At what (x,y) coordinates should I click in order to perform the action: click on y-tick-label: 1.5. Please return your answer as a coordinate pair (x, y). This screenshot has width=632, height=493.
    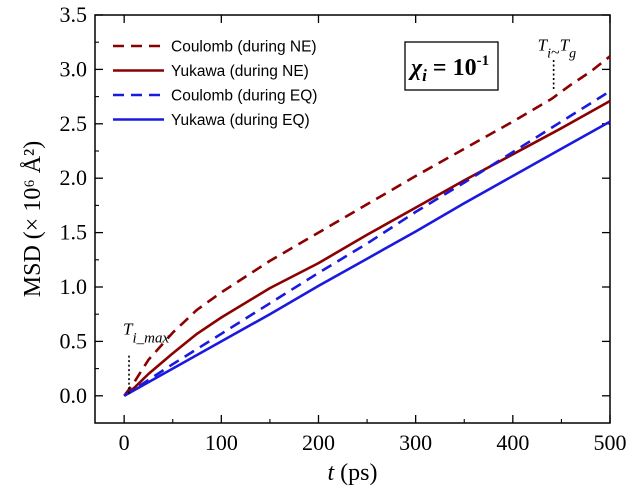
    Looking at the image, I should click on (74, 232).